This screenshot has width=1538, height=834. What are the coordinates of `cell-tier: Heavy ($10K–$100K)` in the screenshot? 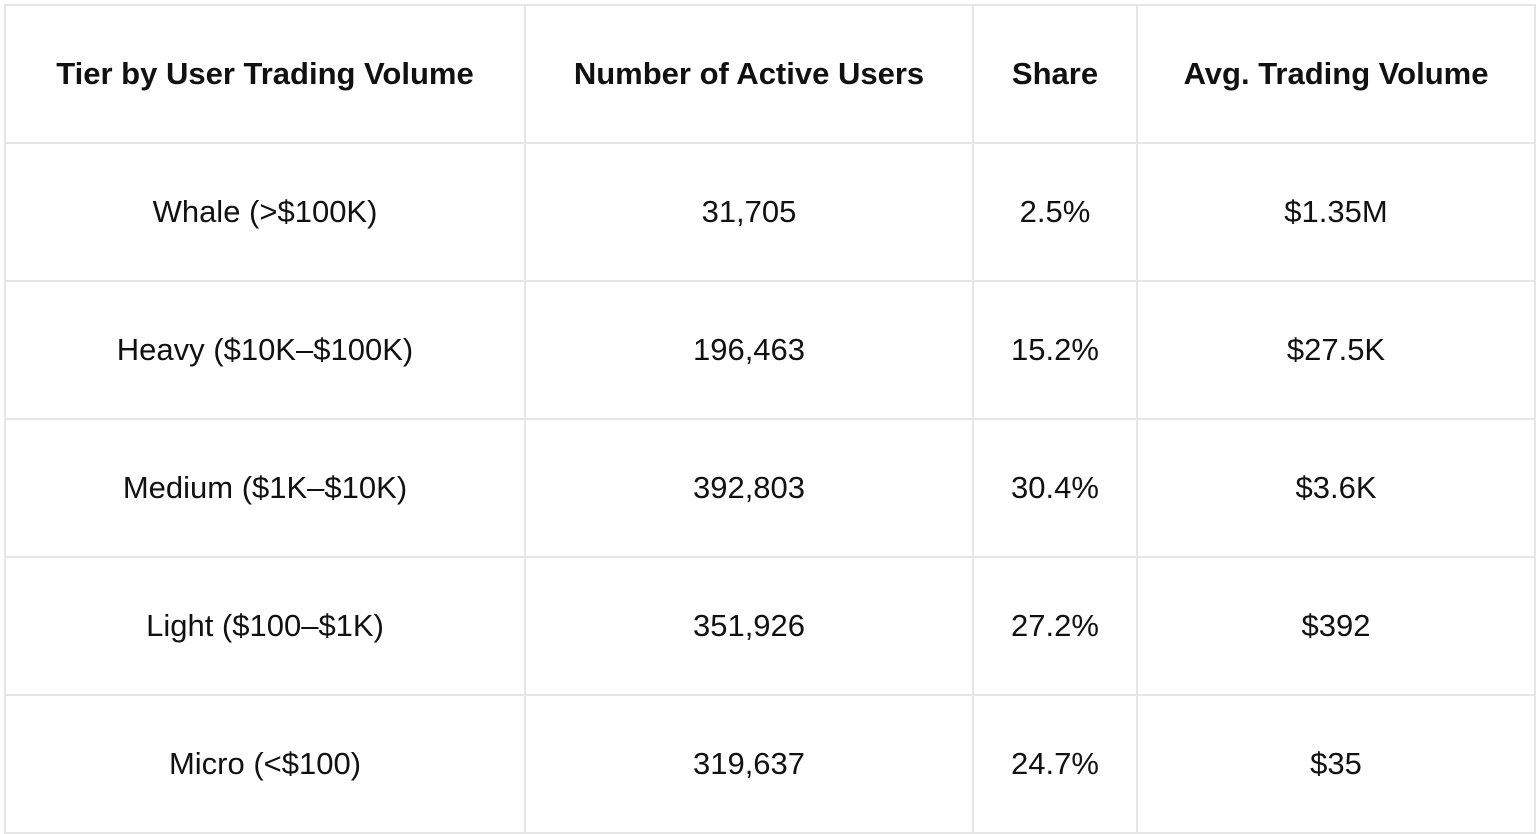 It's located at (265, 350).